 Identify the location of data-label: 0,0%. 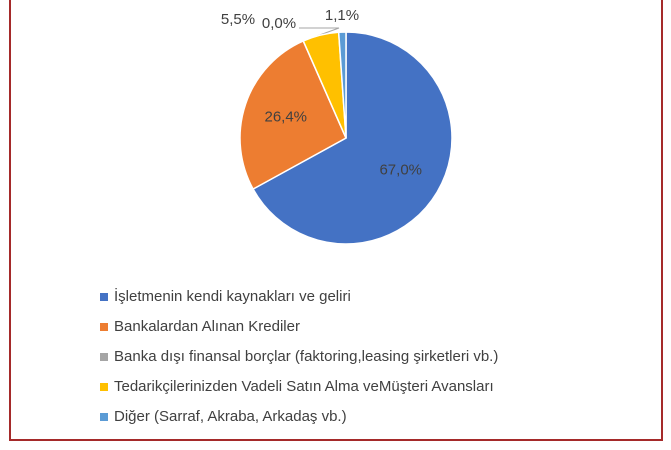
(279, 23).